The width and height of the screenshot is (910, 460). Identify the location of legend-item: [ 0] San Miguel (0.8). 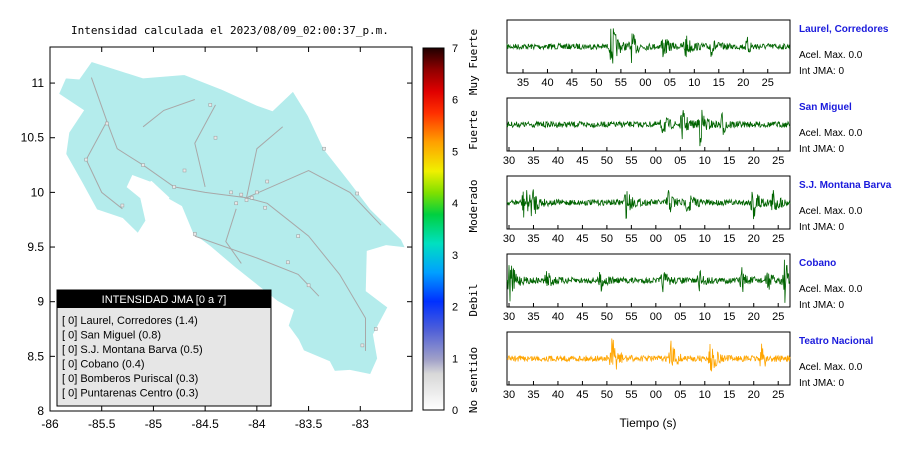
(111, 336).